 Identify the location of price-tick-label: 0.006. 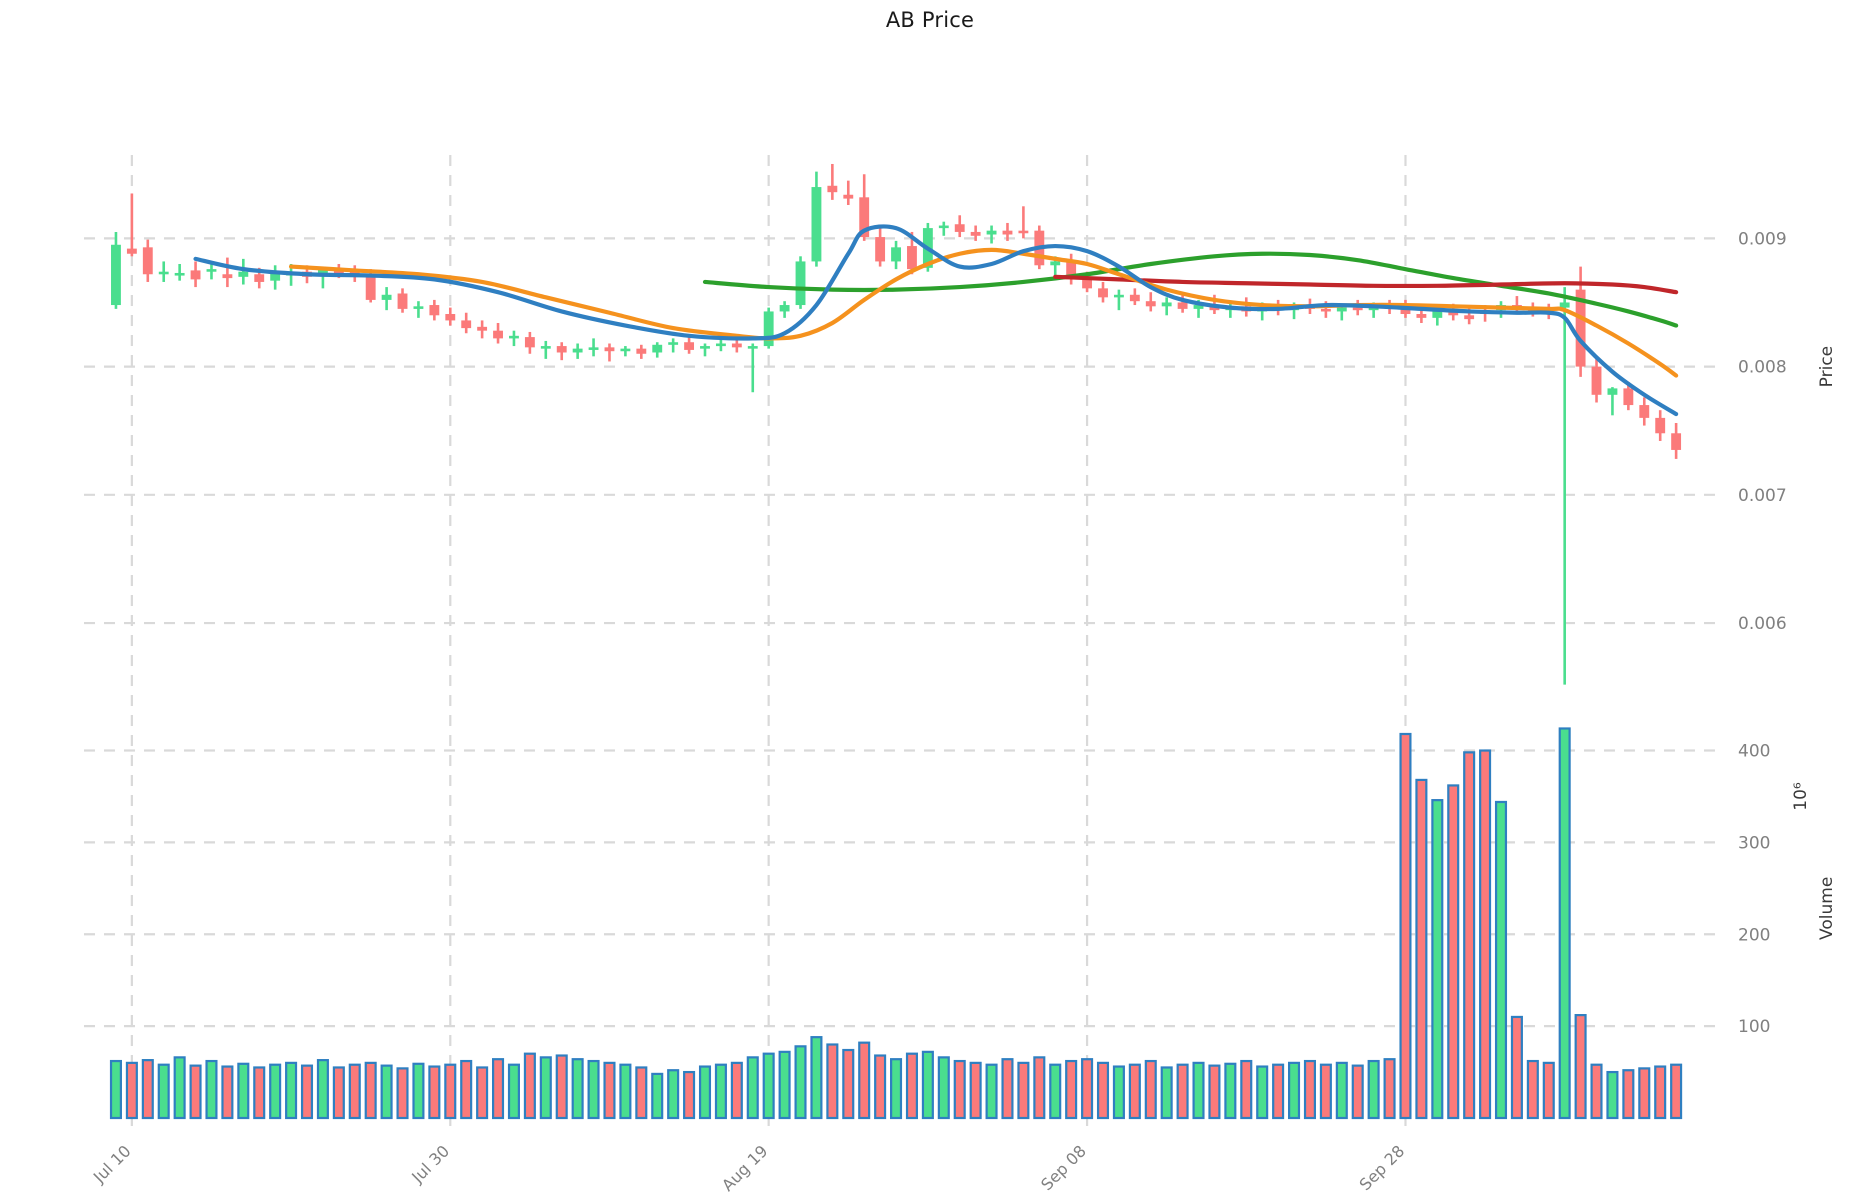
(1762, 624).